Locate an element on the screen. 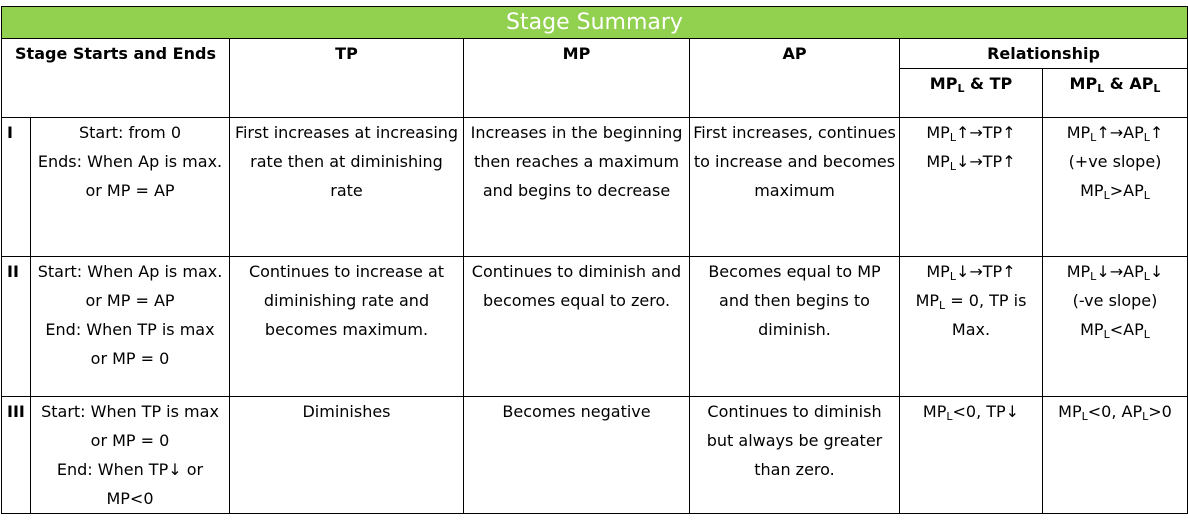 This screenshot has height=530, width=1188. mpl-tp-cell: MPL↑→TP↑ MPL↓→TP↑ is located at coordinates (971, 187).